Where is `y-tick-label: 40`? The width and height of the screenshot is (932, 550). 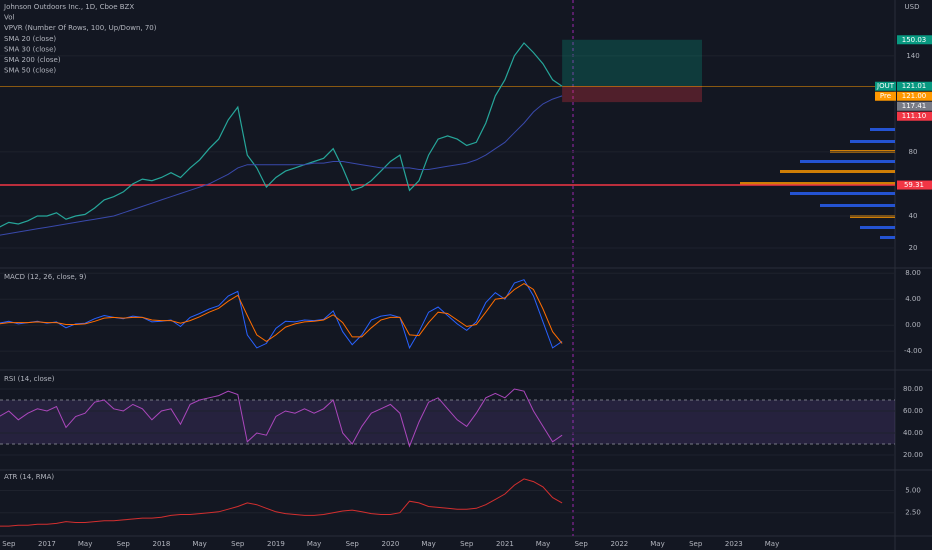 y-tick-label: 40 is located at coordinates (913, 216).